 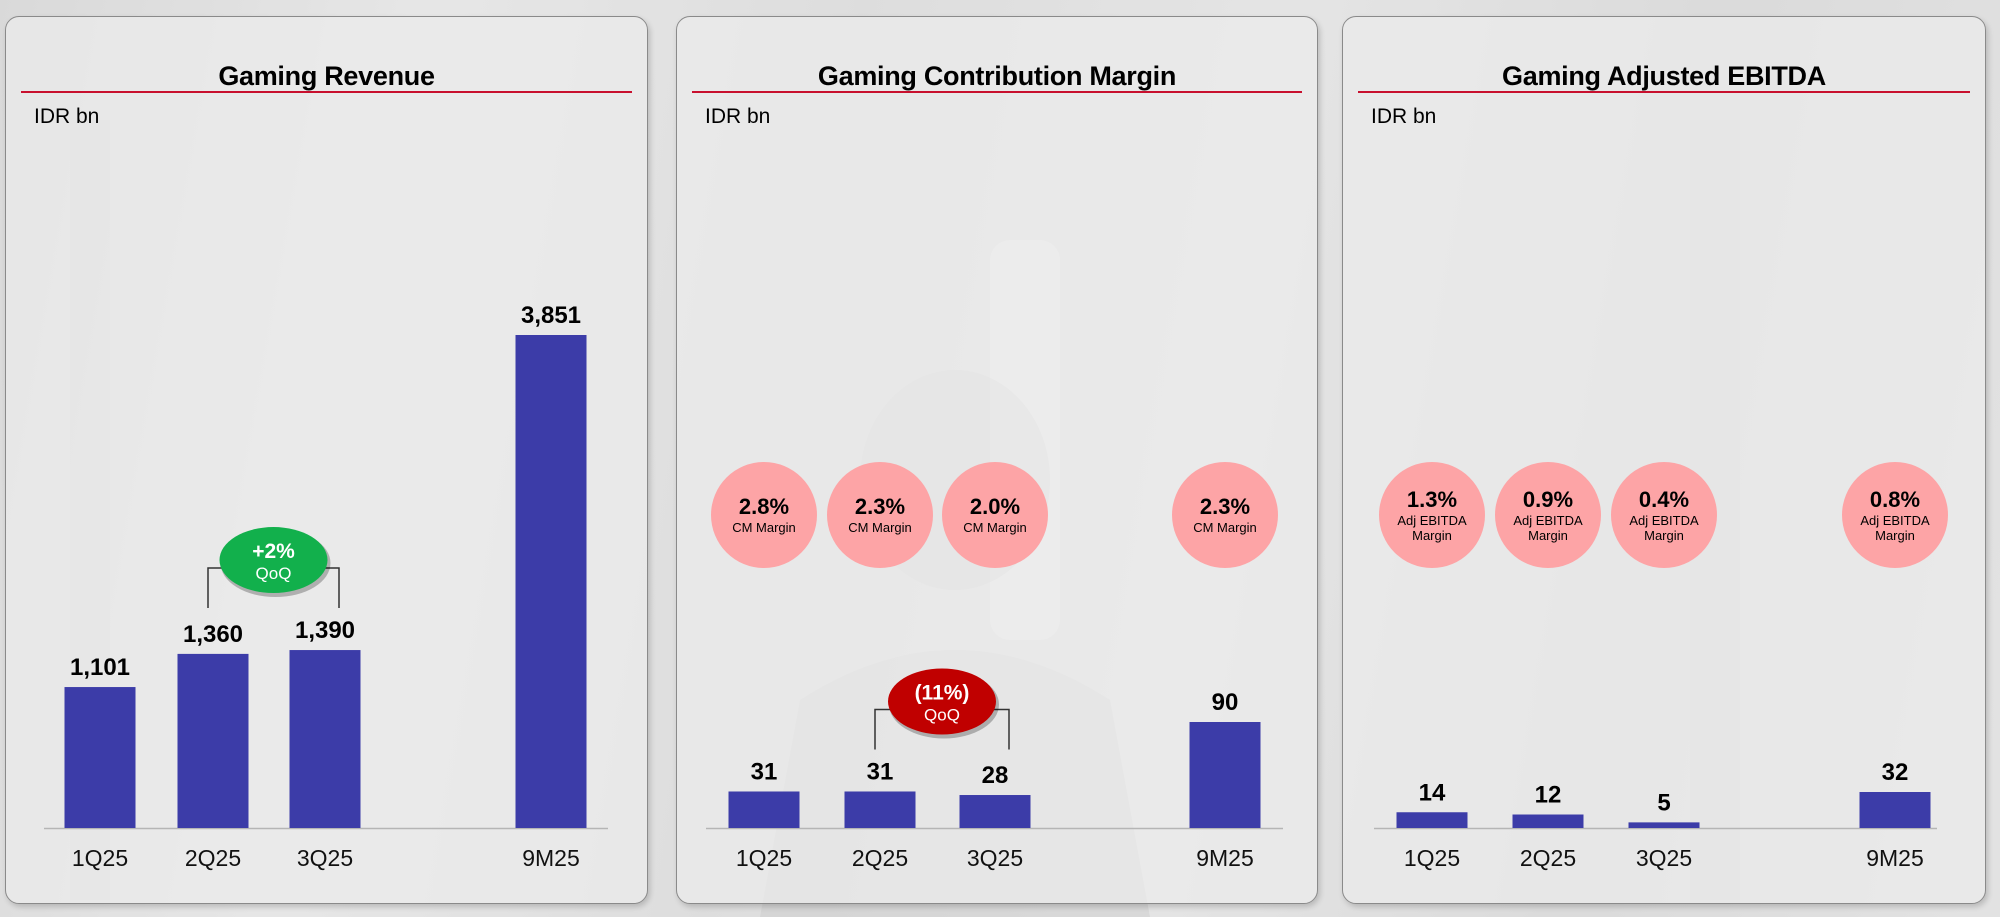 I want to click on qoq-annotation: +2%QoQ, so click(x=273, y=568).